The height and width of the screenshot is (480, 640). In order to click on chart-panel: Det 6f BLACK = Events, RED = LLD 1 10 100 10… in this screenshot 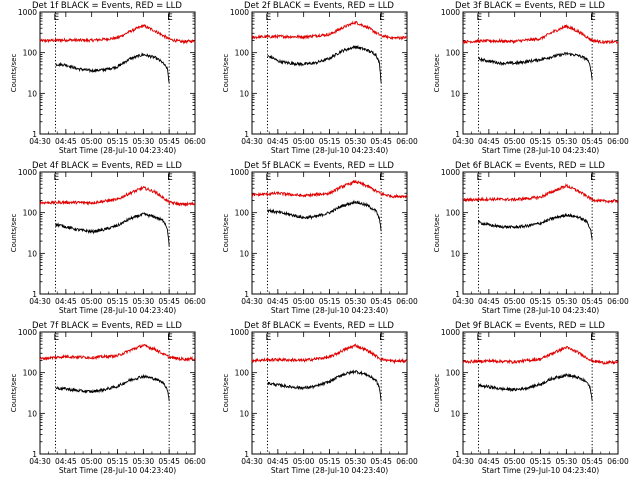, I will do `click(531, 238)`.